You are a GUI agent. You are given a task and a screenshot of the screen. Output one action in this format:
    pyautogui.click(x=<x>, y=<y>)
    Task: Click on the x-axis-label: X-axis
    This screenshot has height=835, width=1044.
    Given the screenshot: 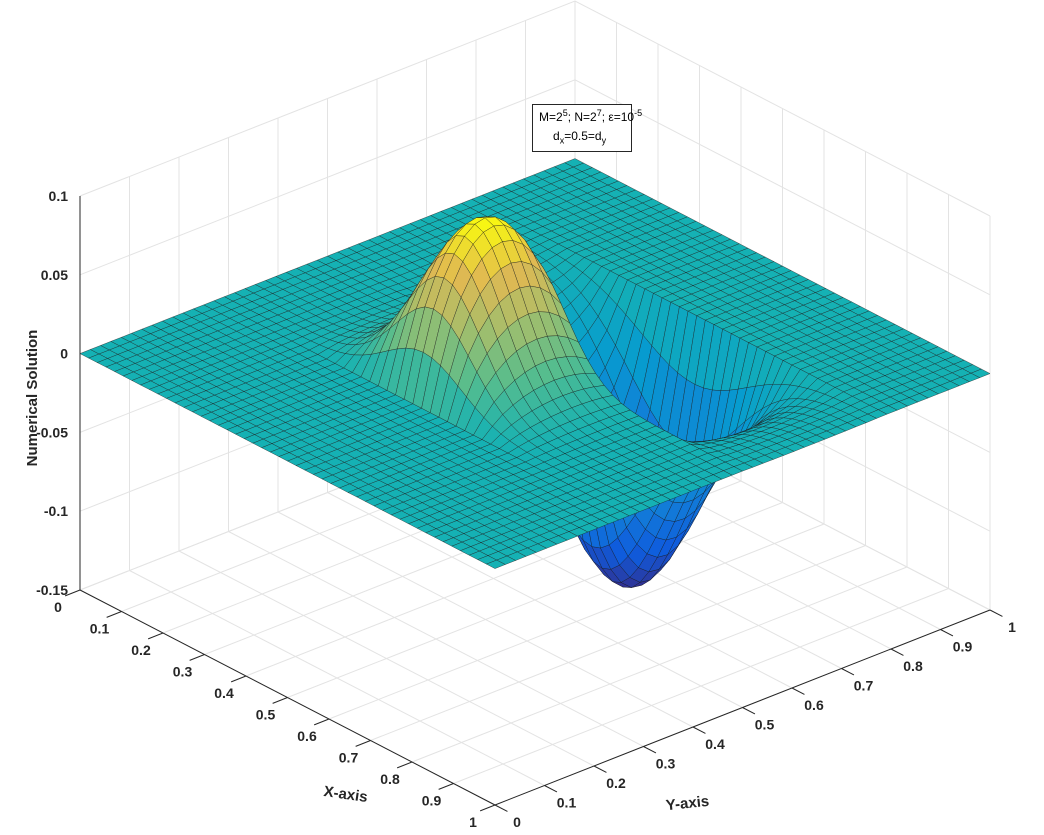 What is the action you would take?
    pyautogui.click(x=346, y=794)
    